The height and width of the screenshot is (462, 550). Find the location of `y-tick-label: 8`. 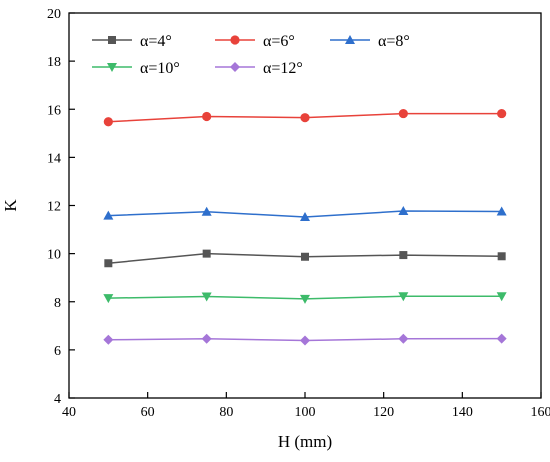

y-tick-label: 8 is located at coordinates (57, 303).